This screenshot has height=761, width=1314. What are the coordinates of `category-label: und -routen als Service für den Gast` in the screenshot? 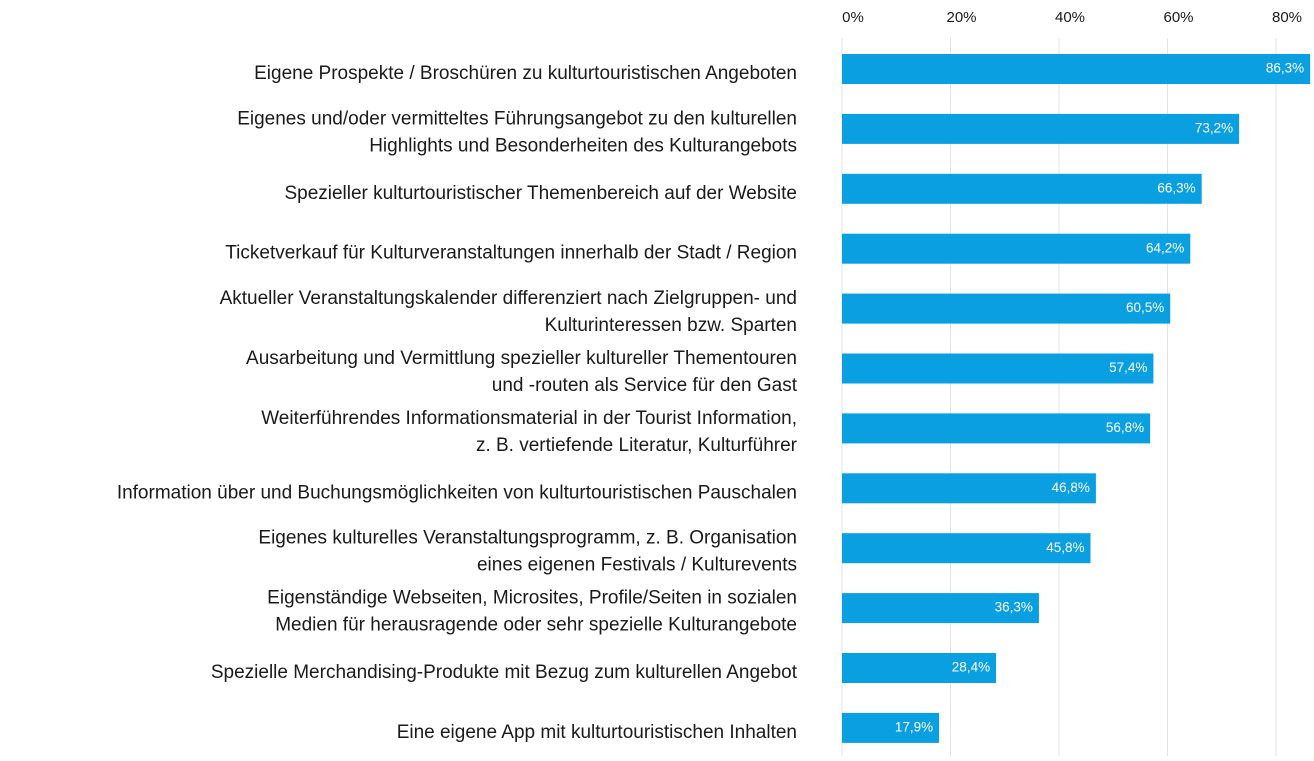 It's located at (645, 385).